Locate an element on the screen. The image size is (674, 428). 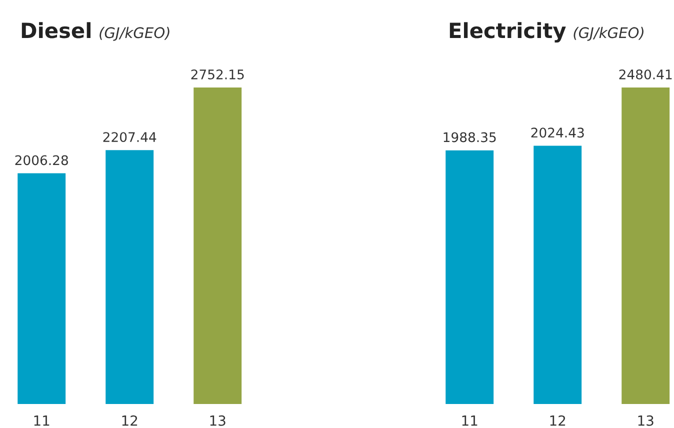
data-label: 2024.43 is located at coordinates (557, 133).